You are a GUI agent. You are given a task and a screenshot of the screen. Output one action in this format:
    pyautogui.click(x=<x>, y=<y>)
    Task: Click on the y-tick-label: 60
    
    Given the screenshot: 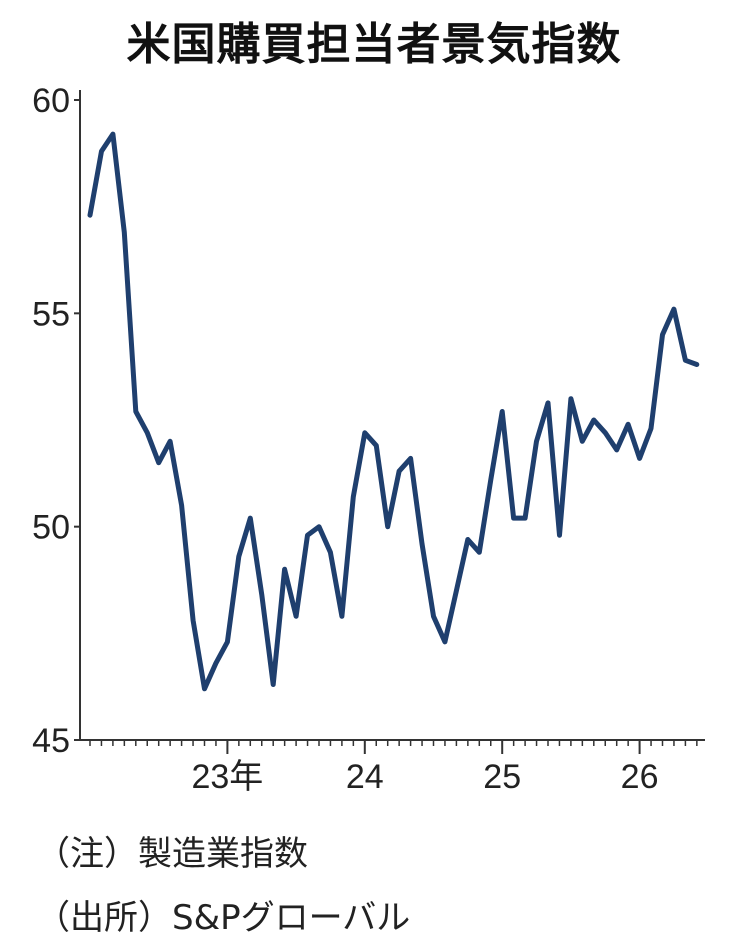 What is the action you would take?
    pyautogui.click(x=51, y=101)
    